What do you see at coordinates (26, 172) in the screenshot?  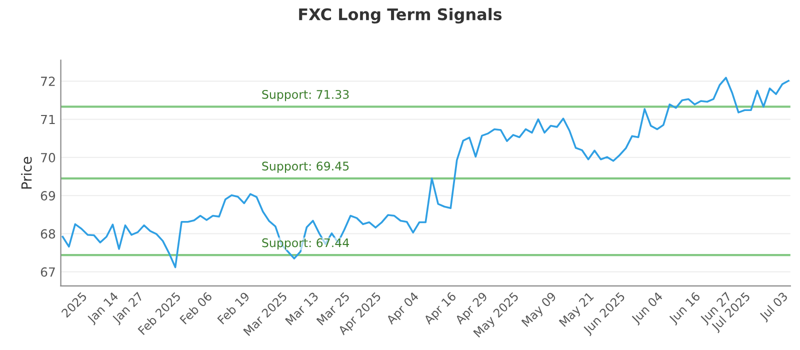 I see `y-axis-title: Price` at bounding box center [26, 172].